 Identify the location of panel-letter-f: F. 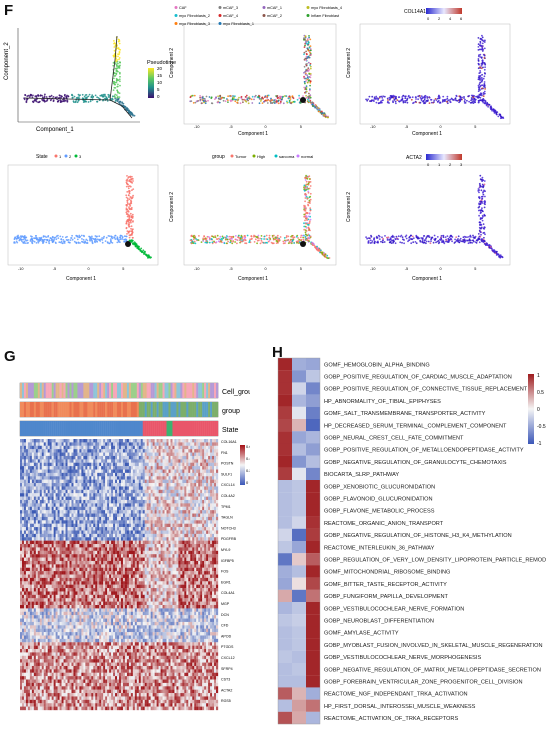
(9, 10).